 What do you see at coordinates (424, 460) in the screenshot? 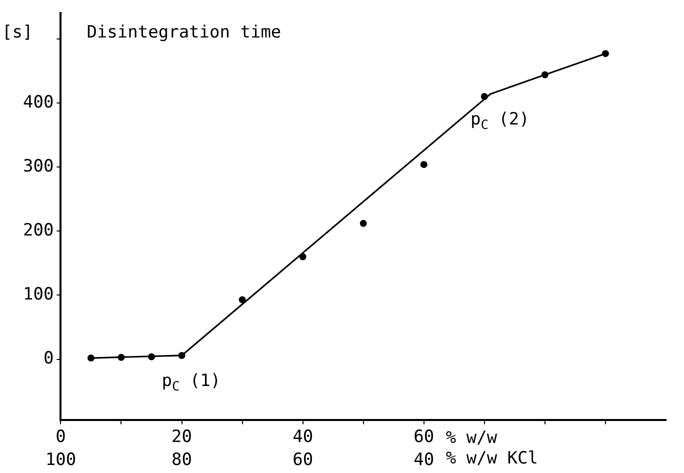
I see `x2-tick-label: 40` at bounding box center [424, 460].